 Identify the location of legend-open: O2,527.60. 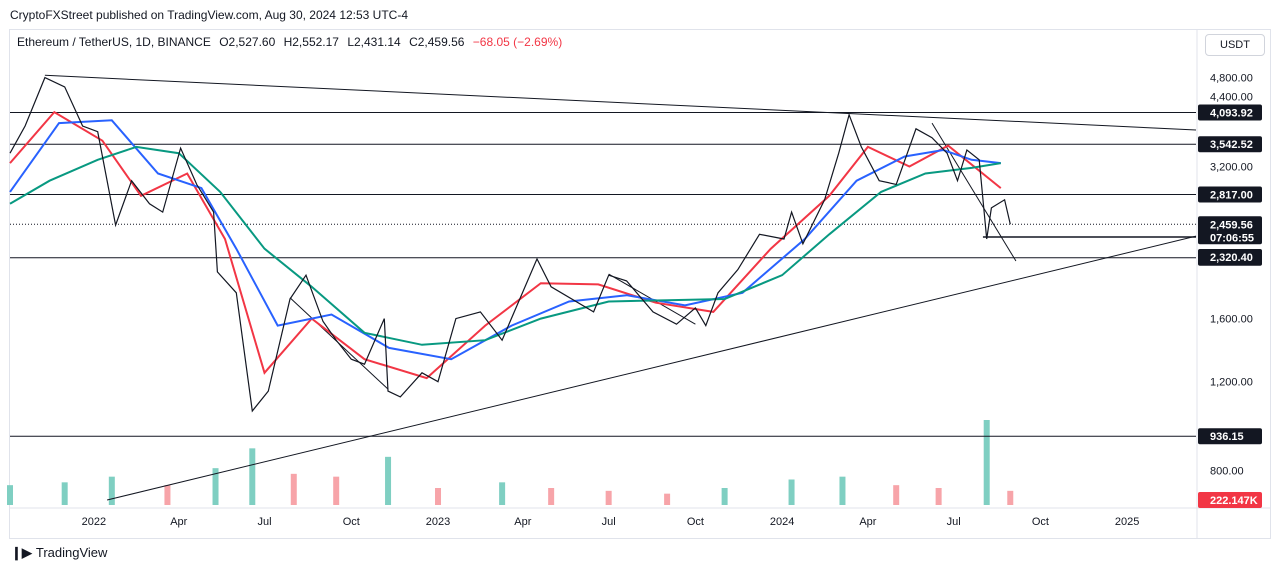
(247, 42).